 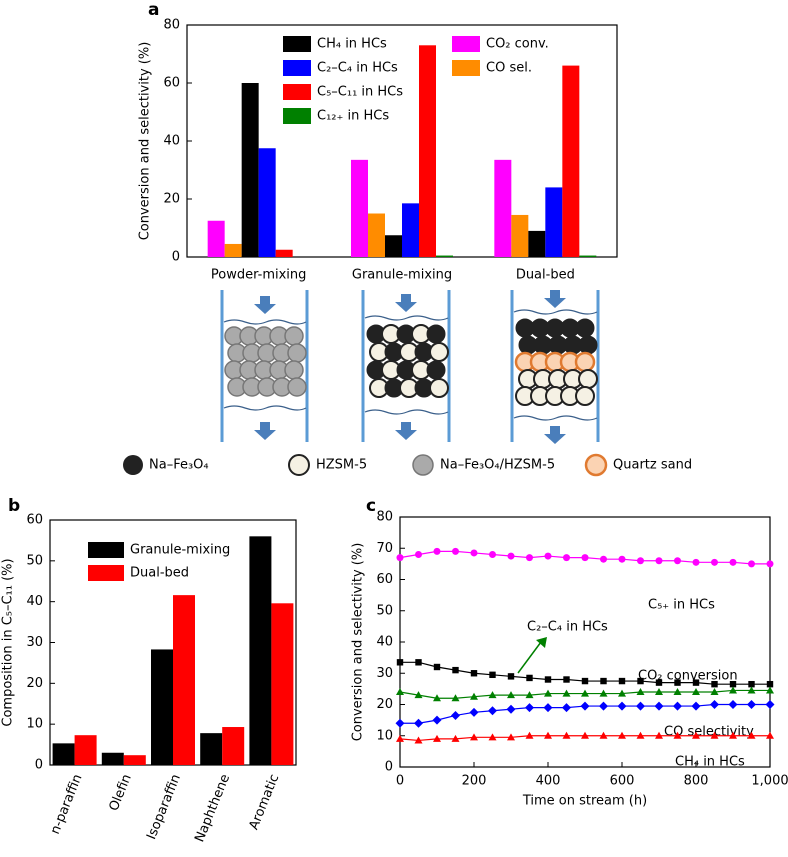 What do you see at coordinates (341, 465) in the screenshot?
I see `legend-label: HZSM-5` at bounding box center [341, 465].